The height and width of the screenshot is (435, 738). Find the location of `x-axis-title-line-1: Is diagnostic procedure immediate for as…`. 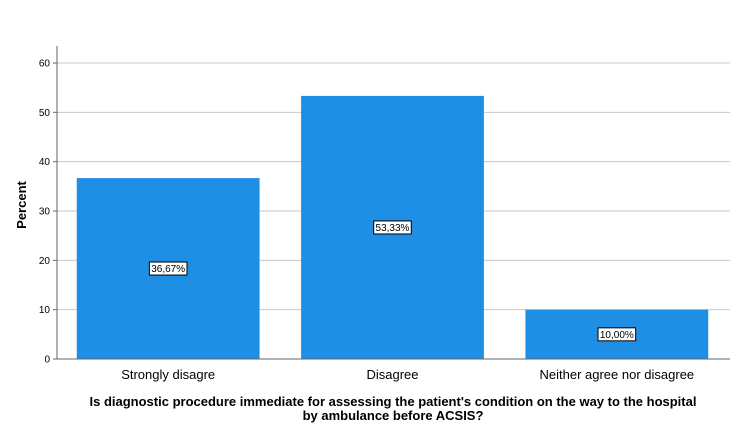

x-axis-title-line-1: Is diagnostic procedure immediate for as… is located at coordinates (393, 401).